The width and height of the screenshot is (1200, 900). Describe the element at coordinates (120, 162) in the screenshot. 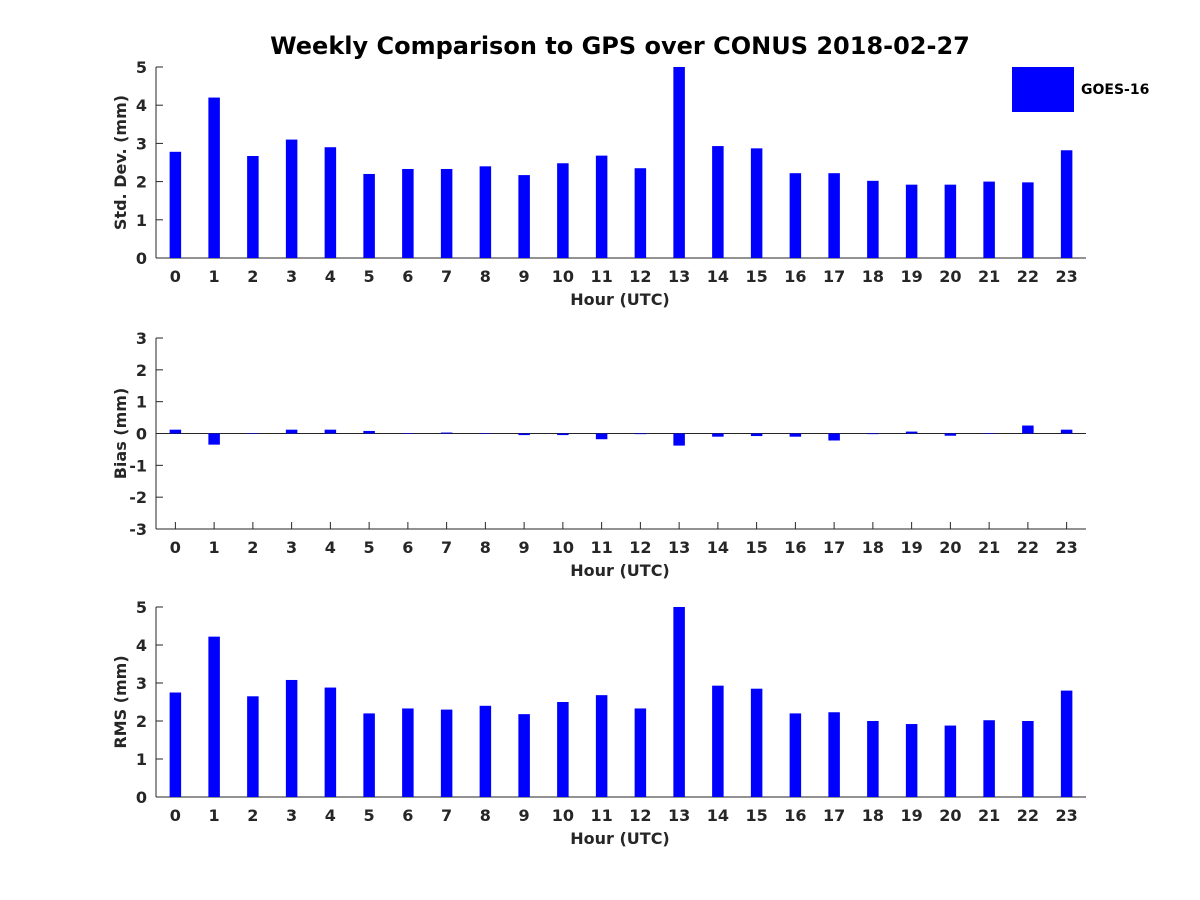

I see `y-axis-label: Std. Dev. (mm)` at that location.